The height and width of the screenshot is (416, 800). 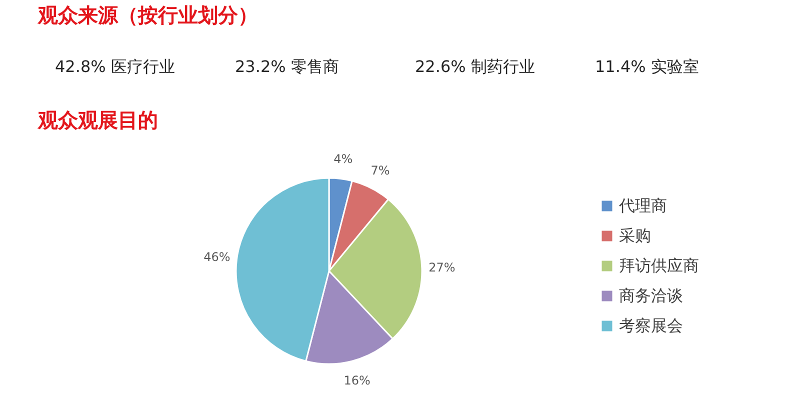 I want to click on legend-label: 考察展会, so click(x=651, y=325).